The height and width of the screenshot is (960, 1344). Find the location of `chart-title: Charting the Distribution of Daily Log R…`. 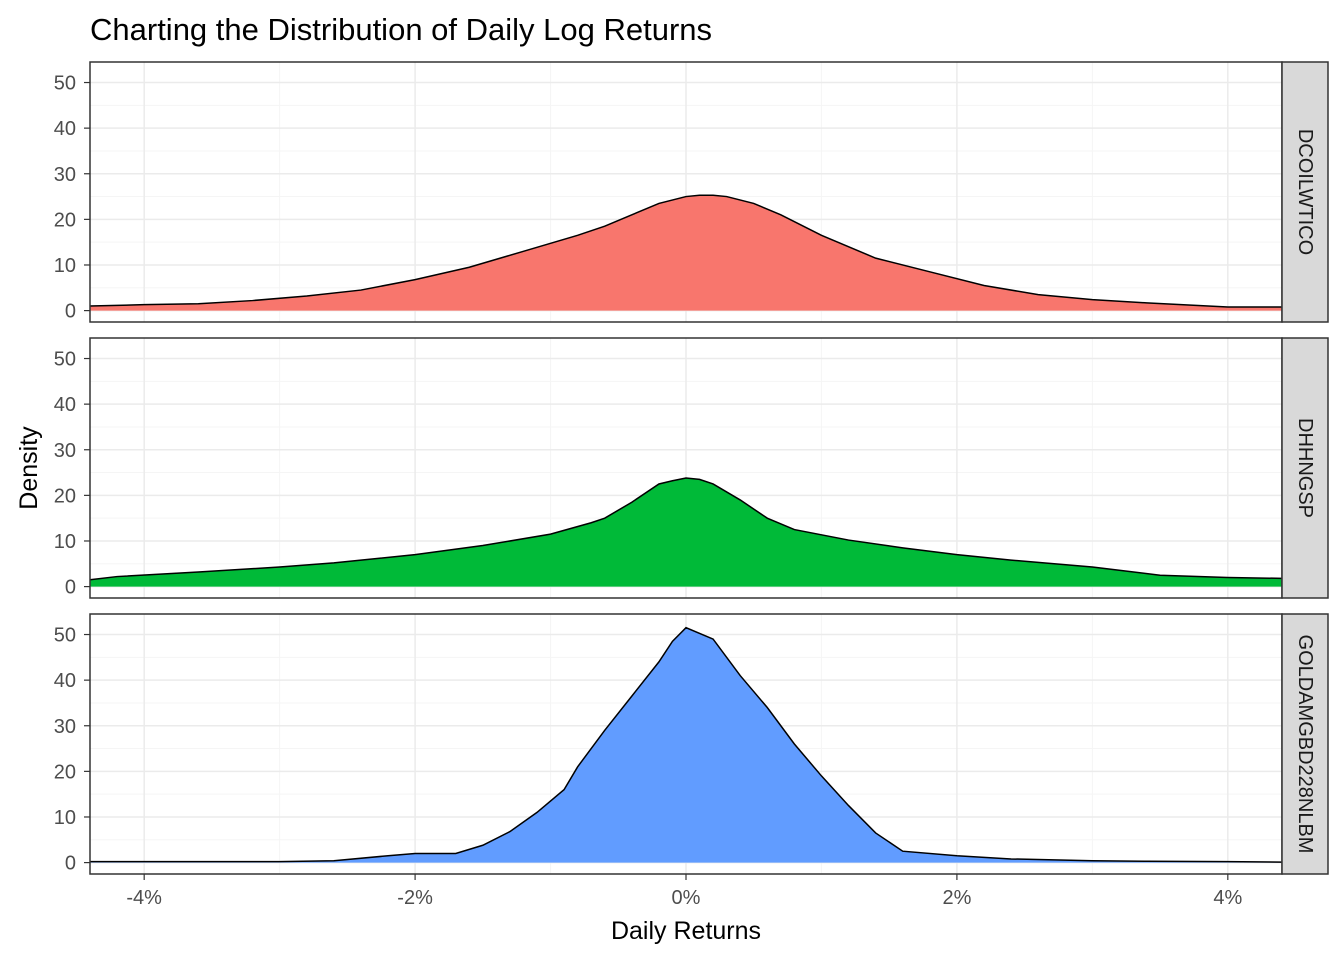

chart-title: Charting the Distribution of Daily Log R… is located at coordinates (401, 29).